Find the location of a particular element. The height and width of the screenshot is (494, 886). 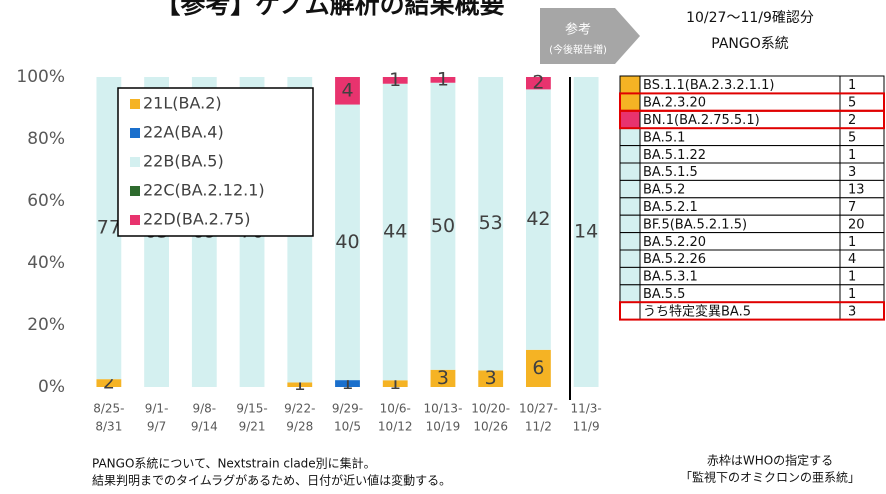

table-lineage: うち特定変異BA.5 is located at coordinates (697, 311).